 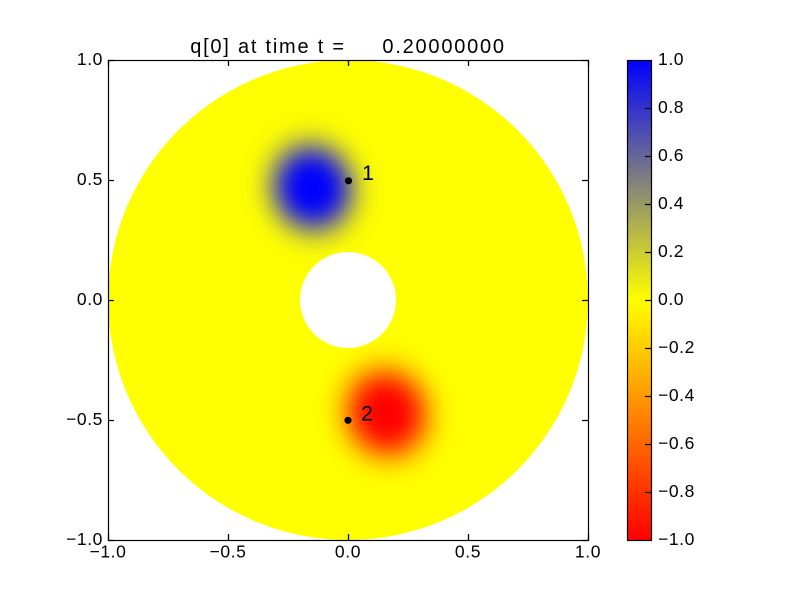 I want to click on svg-text: 0.8, so click(x=671, y=107).